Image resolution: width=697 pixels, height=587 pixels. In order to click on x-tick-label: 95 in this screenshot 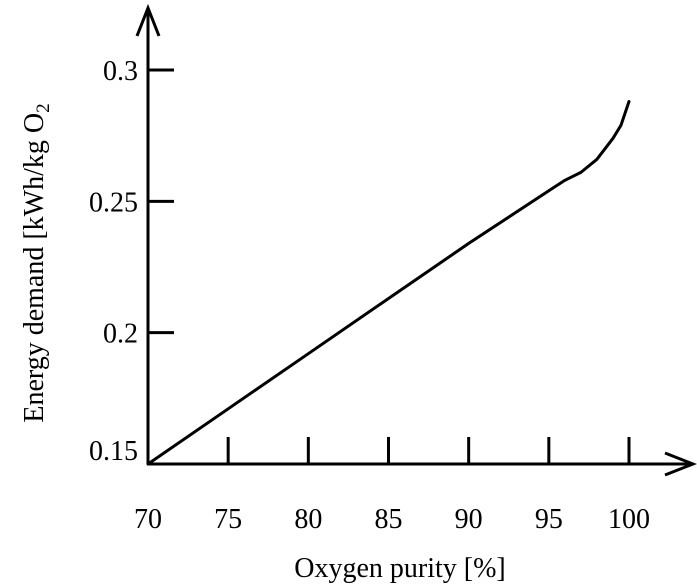, I will do `click(549, 519)`.